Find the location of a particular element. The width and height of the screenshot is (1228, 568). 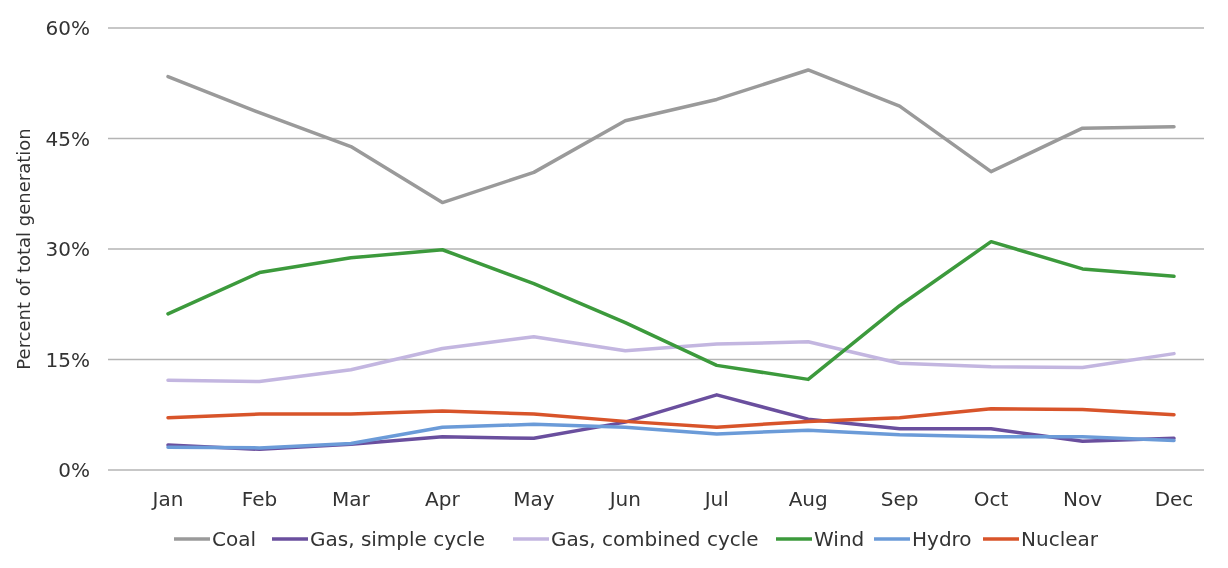

x-tick-label: Sep is located at coordinates (899, 499).